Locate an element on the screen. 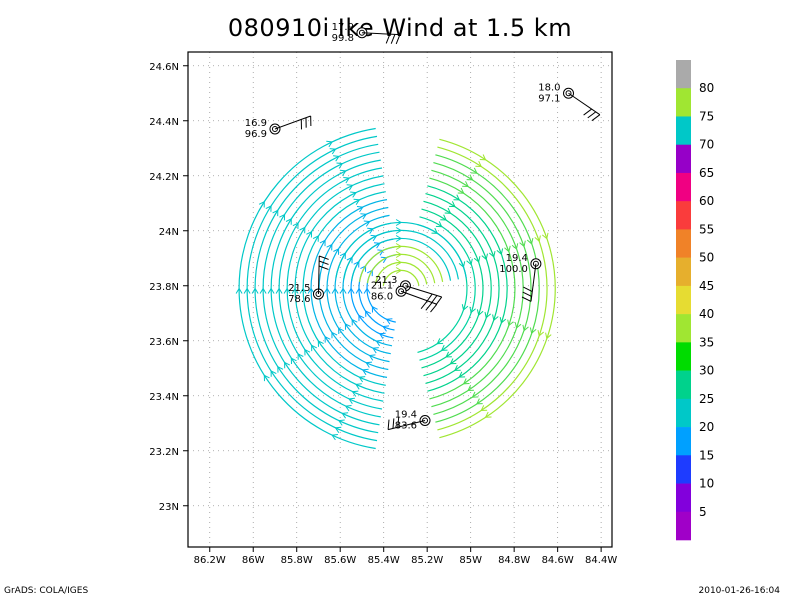  sonde-pressure: 97.1 is located at coordinates (549, 98).